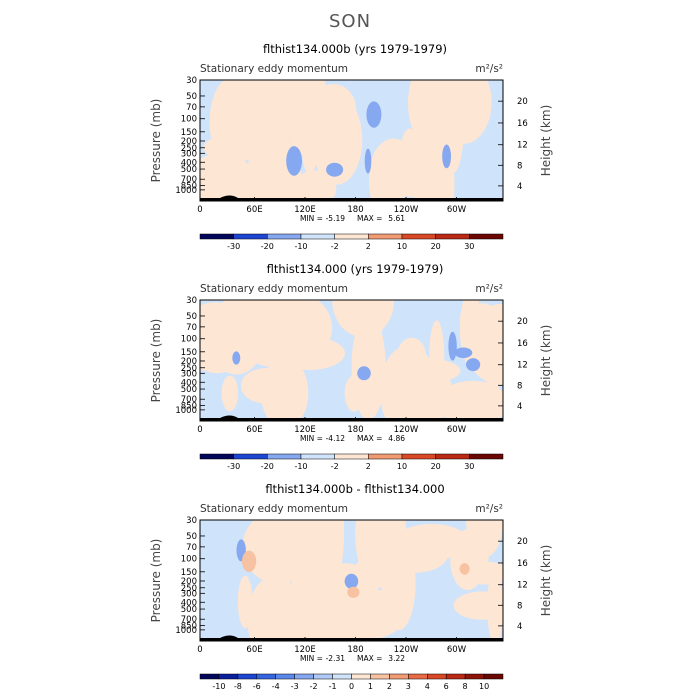 The width and height of the screenshot is (700, 700). Describe the element at coordinates (546, 580) in the screenshot. I see `y-right-axis-label: Height (km)` at that location.